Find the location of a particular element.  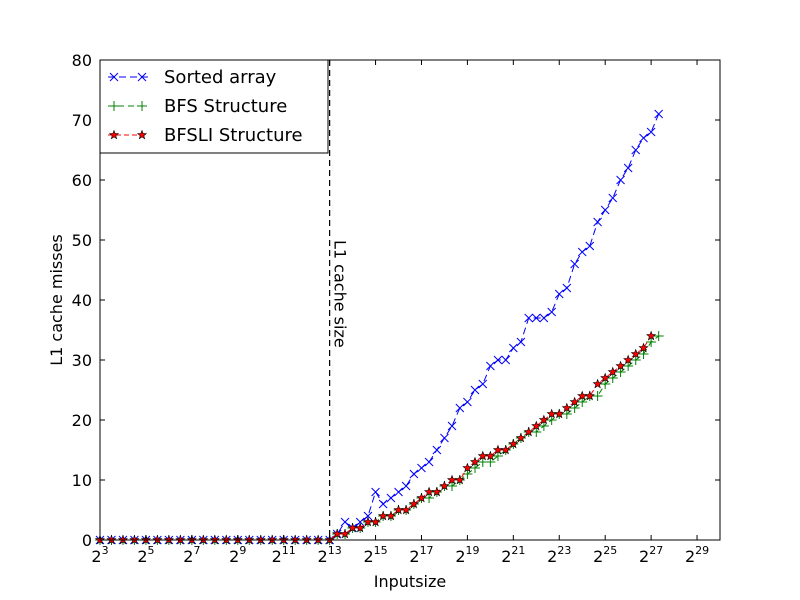

y-tick-label: 0 is located at coordinates (87, 540).